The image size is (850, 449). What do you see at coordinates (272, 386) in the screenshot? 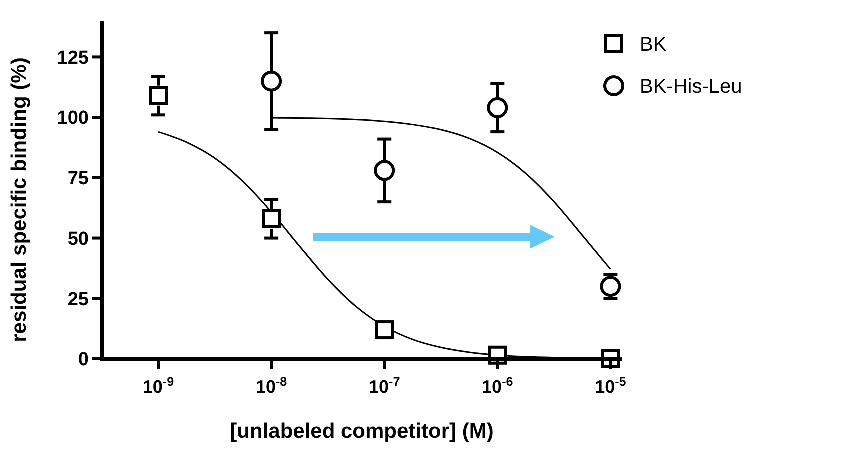
I see `x-tick-label: 10$^{-8}$` at bounding box center [272, 386].